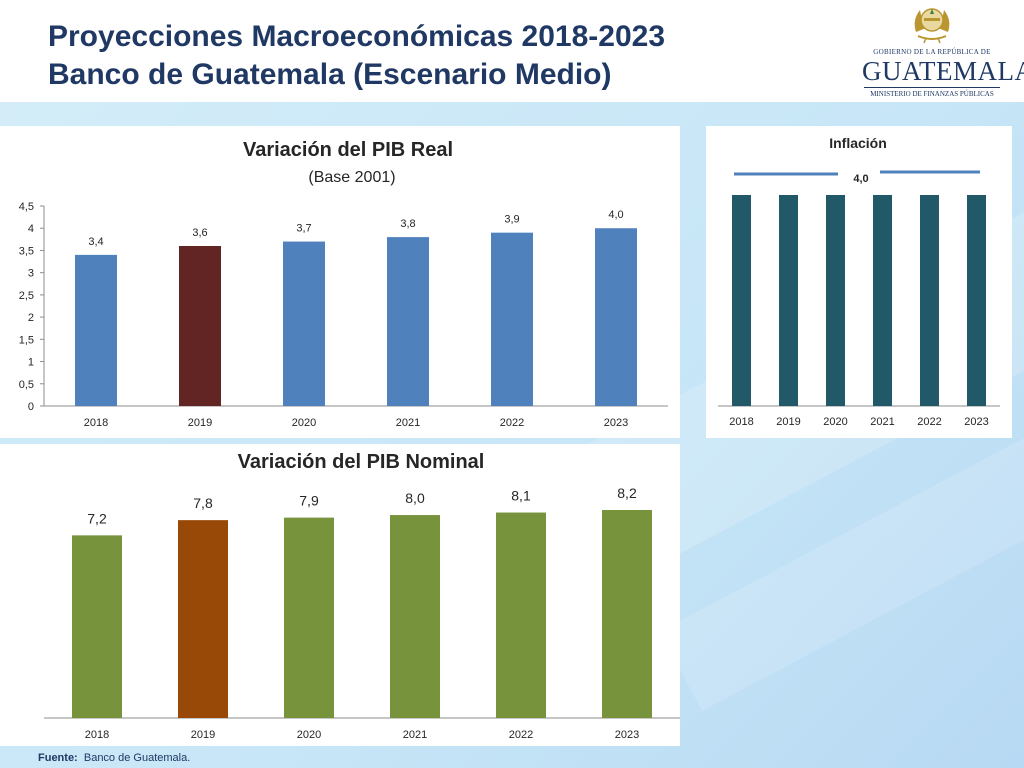  What do you see at coordinates (31, 318) in the screenshot?
I see `y-tick-label: 2` at bounding box center [31, 318].